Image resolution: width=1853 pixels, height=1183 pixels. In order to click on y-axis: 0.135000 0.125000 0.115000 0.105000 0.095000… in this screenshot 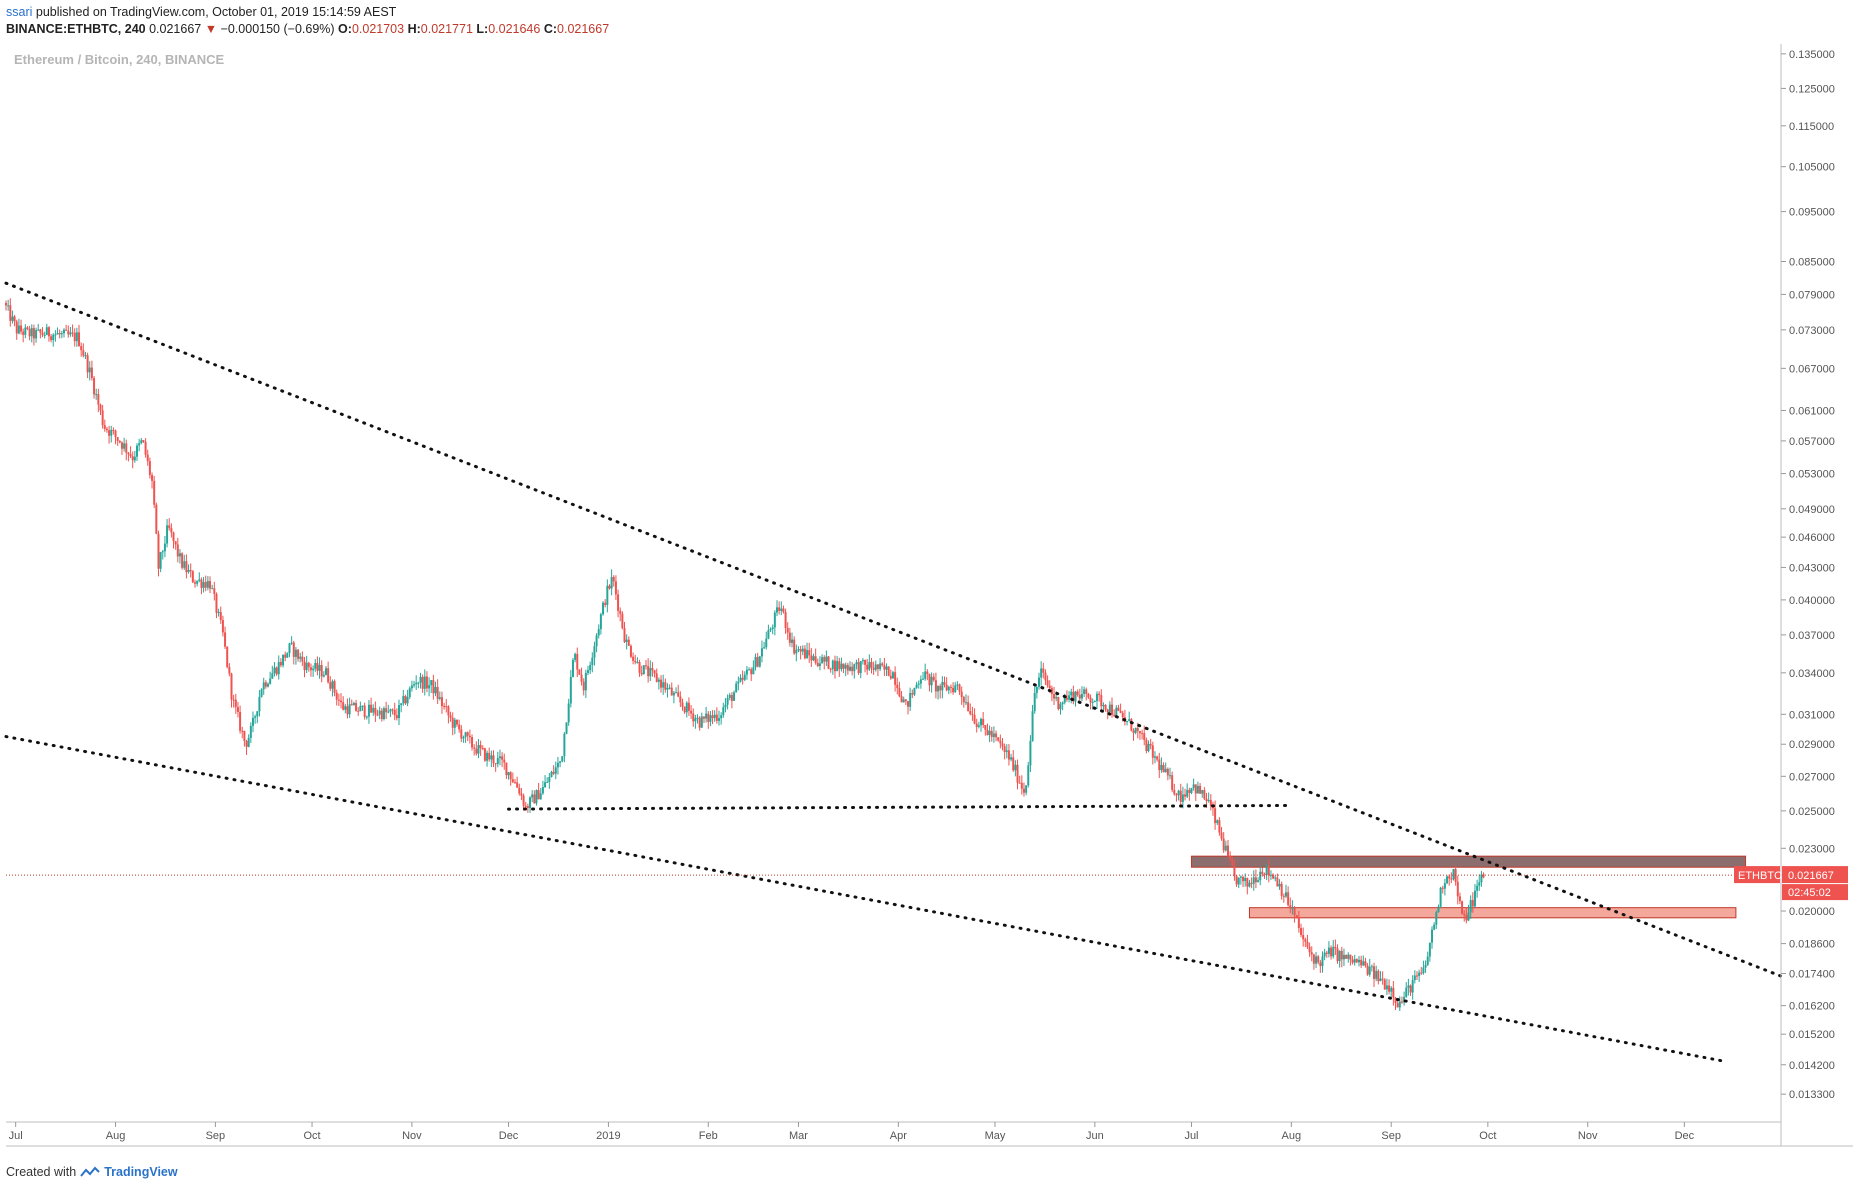, I will do `click(1808, 575)`.